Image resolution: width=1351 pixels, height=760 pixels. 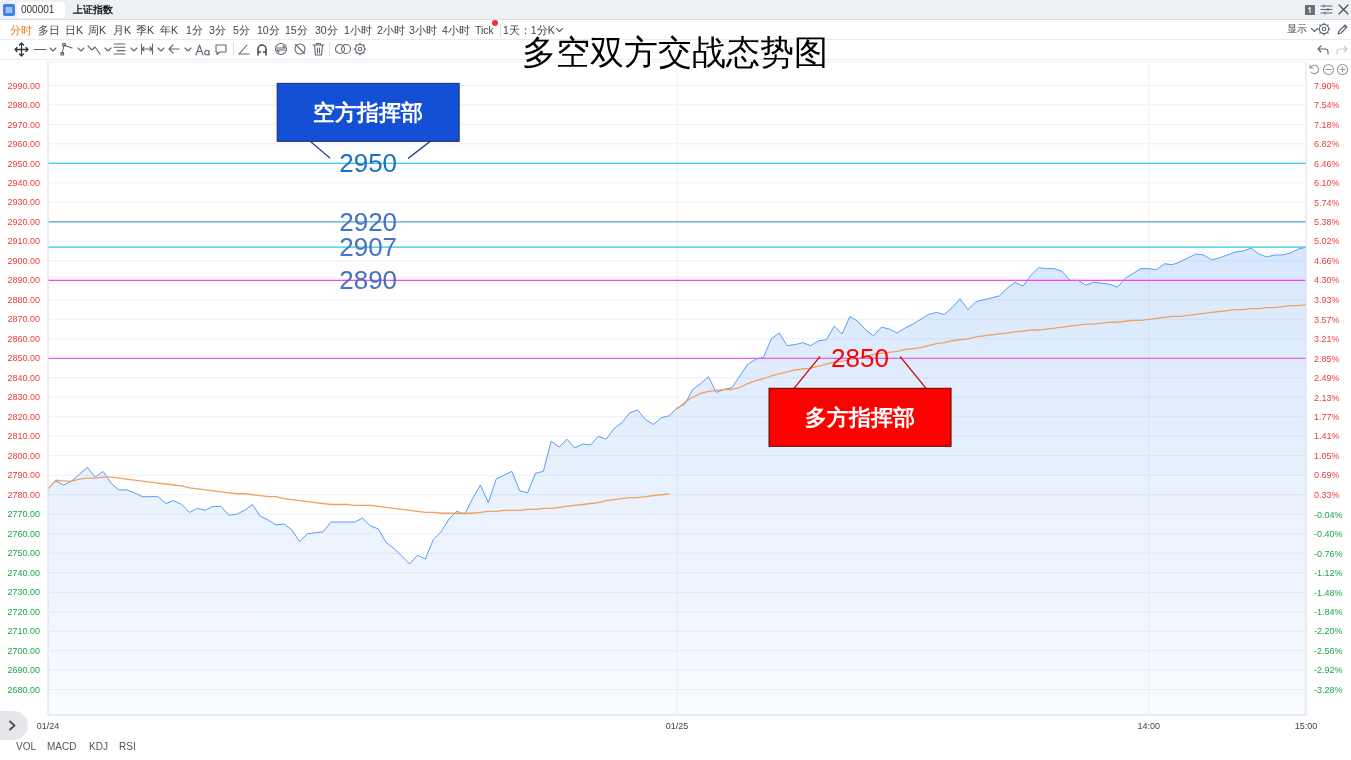 What do you see at coordinates (1327, 475) in the screenshot?
I see `y2-tick-label: 0.69%` at bounding box center [1327, 475].